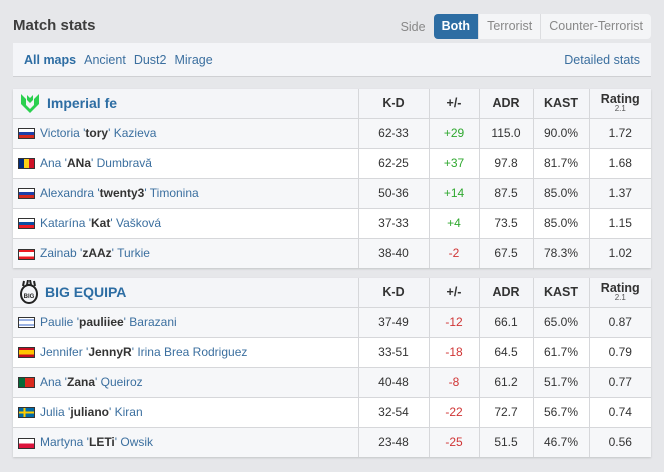 The width and height of the screenshot is (664, 472). Describe the element at coordinates (453, 132) in the screenshot. I see `plus-minus-value: +29` at that location.